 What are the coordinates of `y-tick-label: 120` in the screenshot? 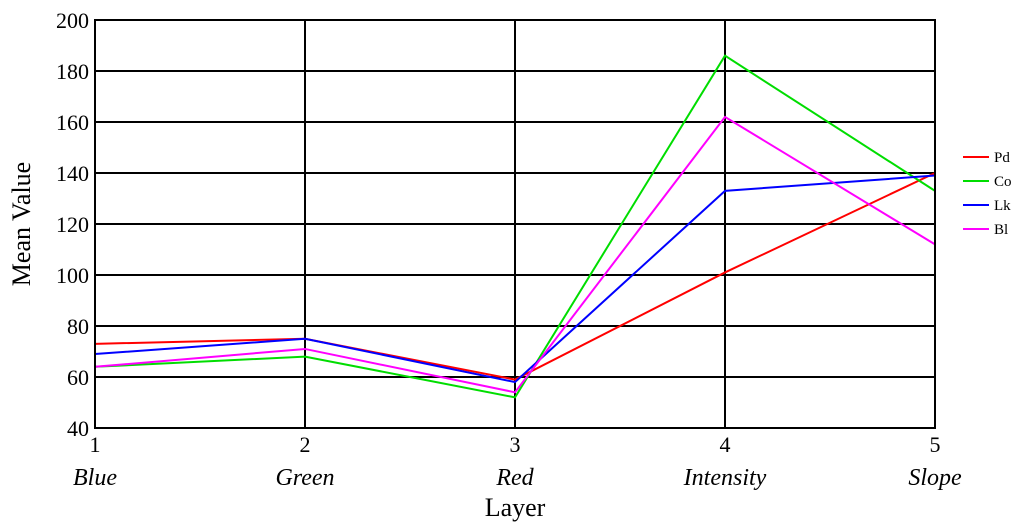 It's located at (72, 224).